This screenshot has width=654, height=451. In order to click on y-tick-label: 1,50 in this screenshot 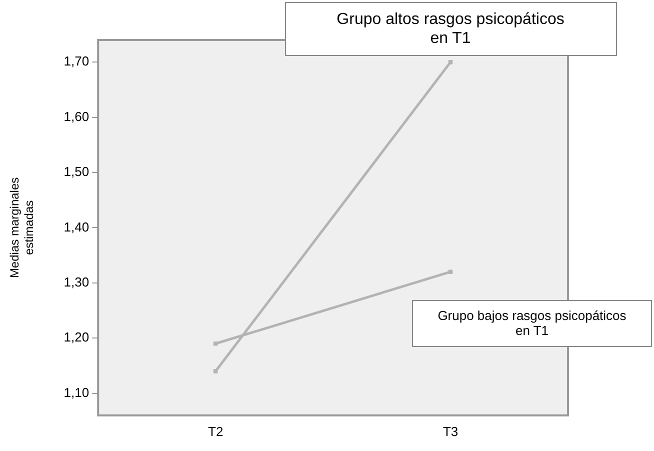, I will do `click(77, 172)`.